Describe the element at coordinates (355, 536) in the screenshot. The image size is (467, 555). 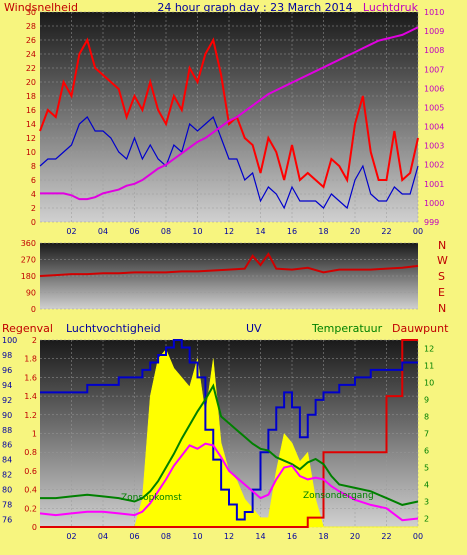
I see `lower-x-tick: 20` at that location.